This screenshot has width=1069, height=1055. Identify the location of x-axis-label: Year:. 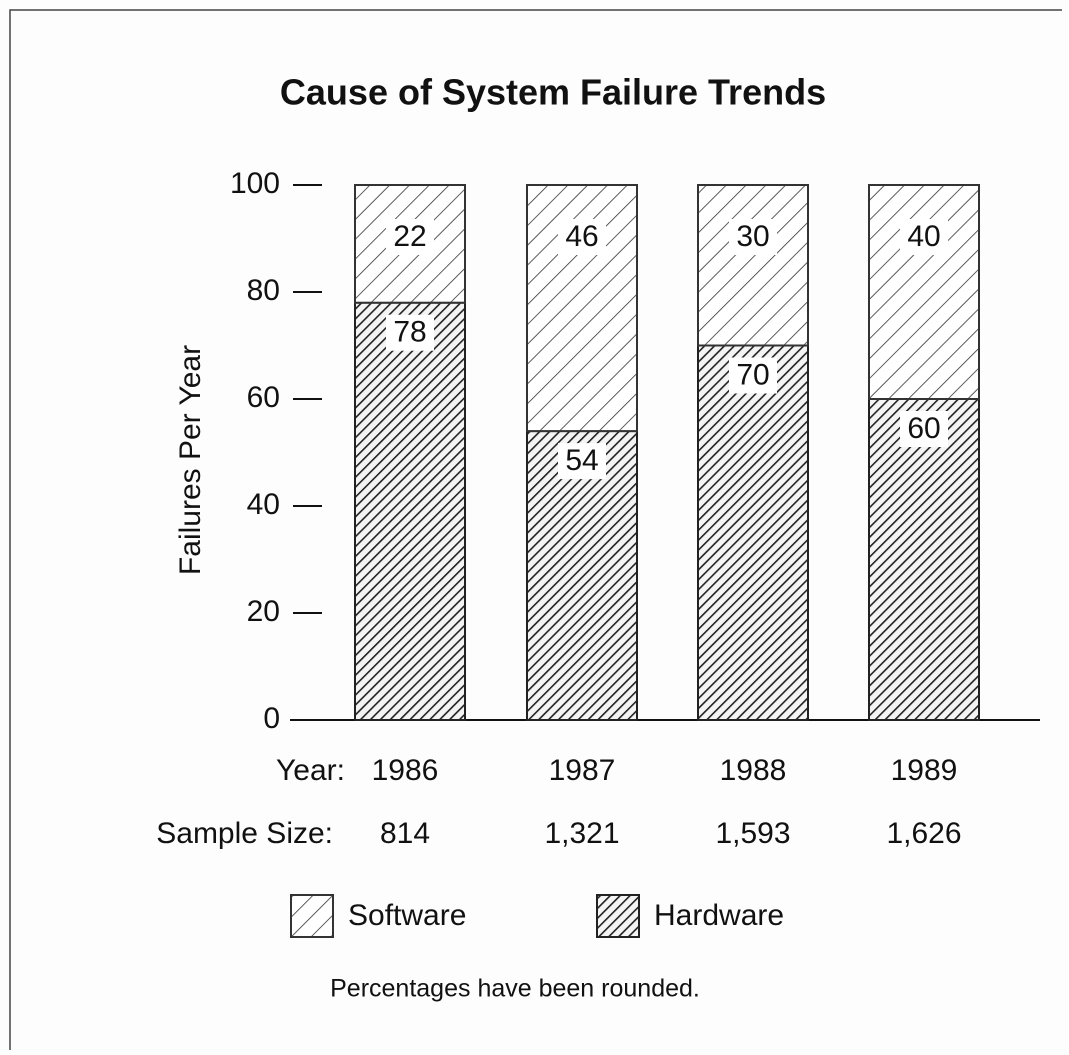
(310, 770).